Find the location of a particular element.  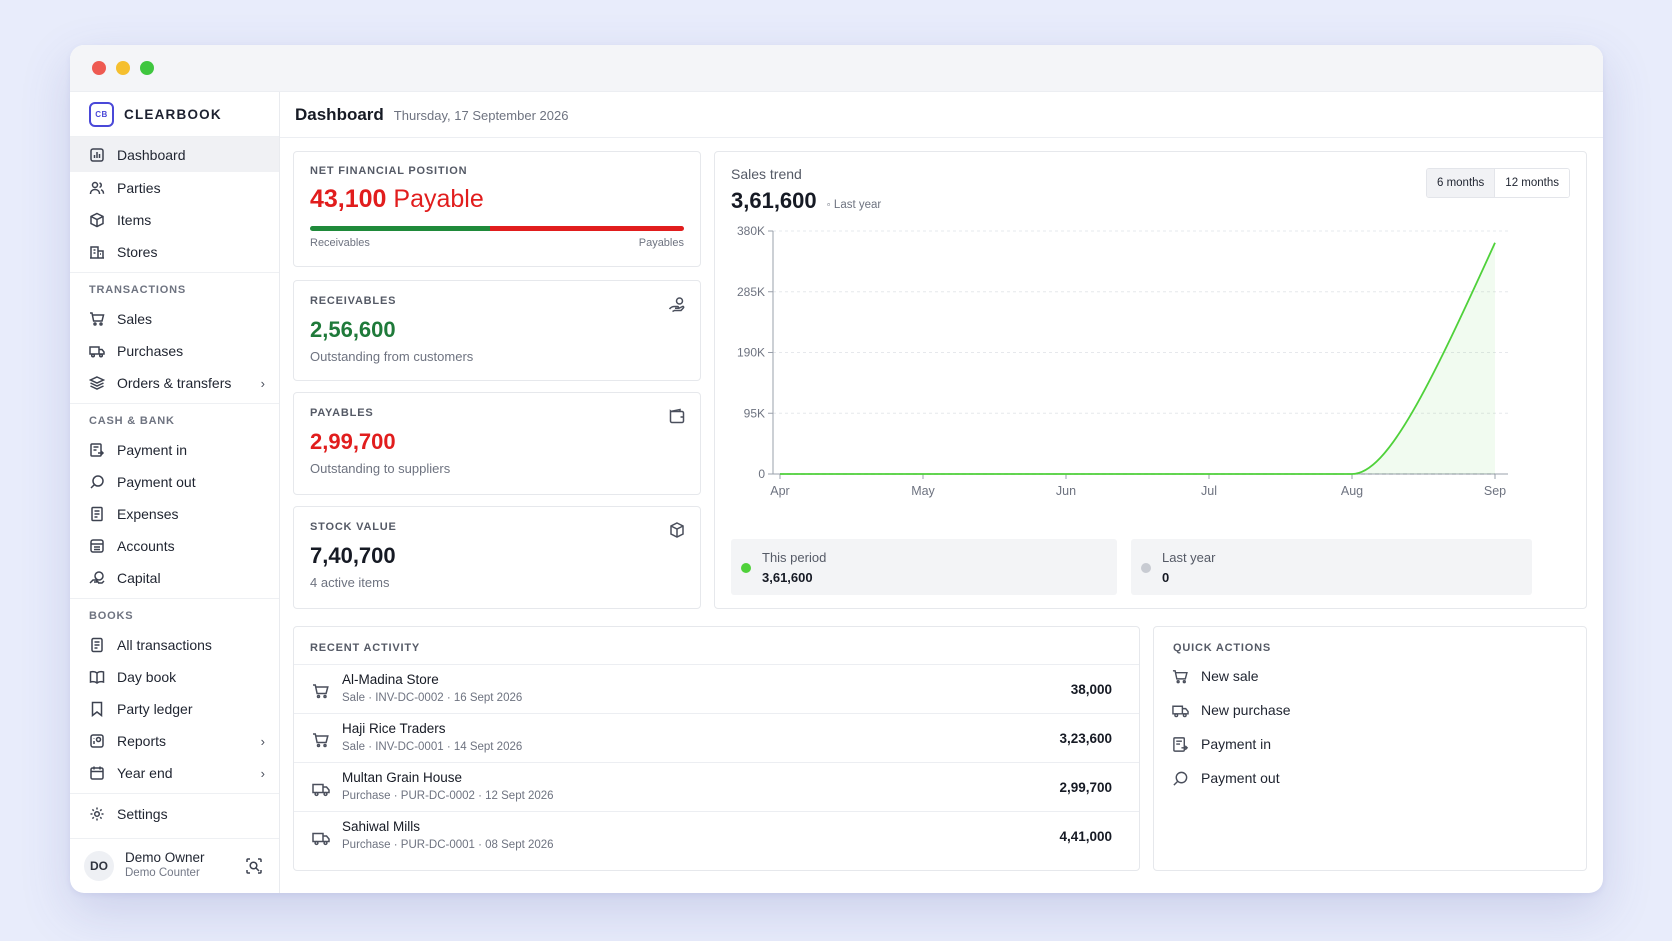

receivables-bar is located at coordinates (400, 228).